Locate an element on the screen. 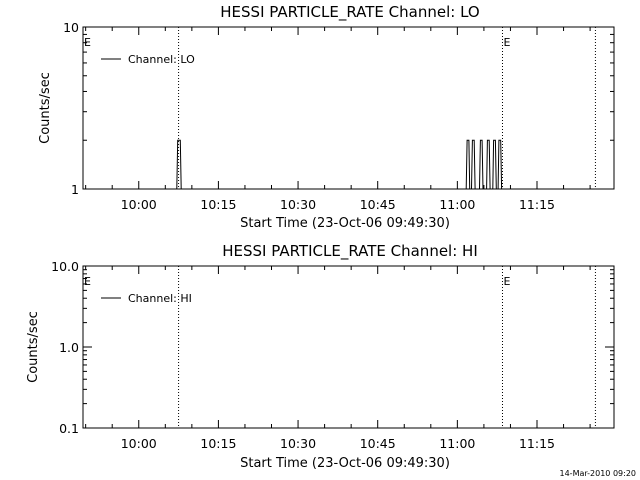 Image resolution: width=640 pixels, height=480 pixels. y-tick-label: 10 is located at coordinates (71, 27).